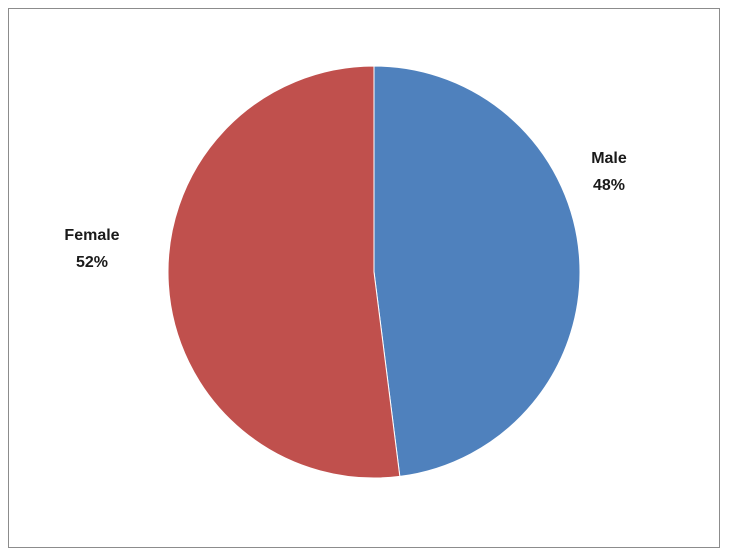  I want to click on male-name-label: Male, so click(609, 158).